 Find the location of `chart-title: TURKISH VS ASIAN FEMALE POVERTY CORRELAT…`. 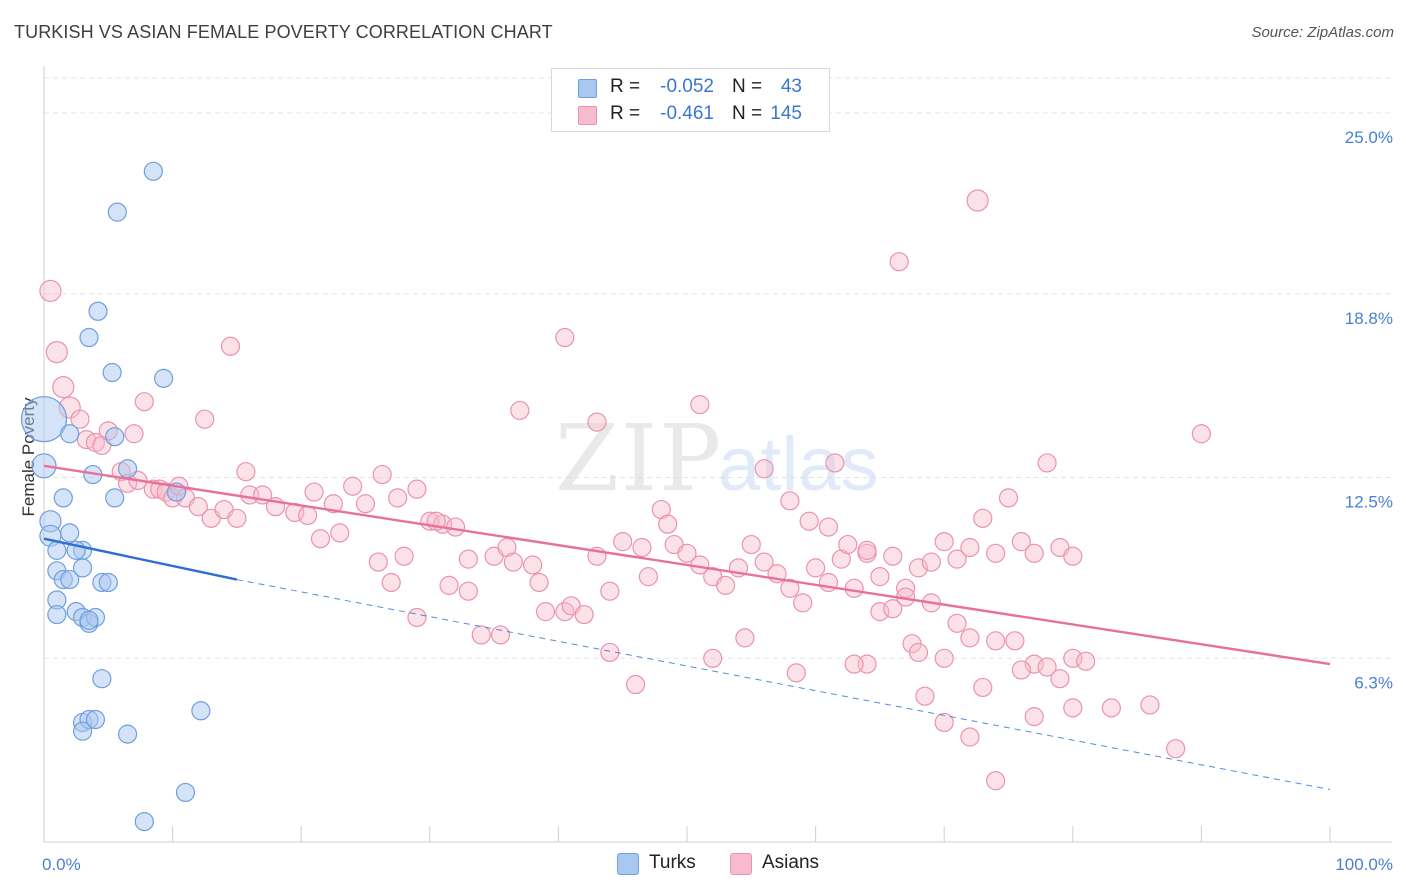

chart-title: TURKISH VS ASIAN FEMALE POVERTY CORRELAT… is located at coordinates (283, 32).